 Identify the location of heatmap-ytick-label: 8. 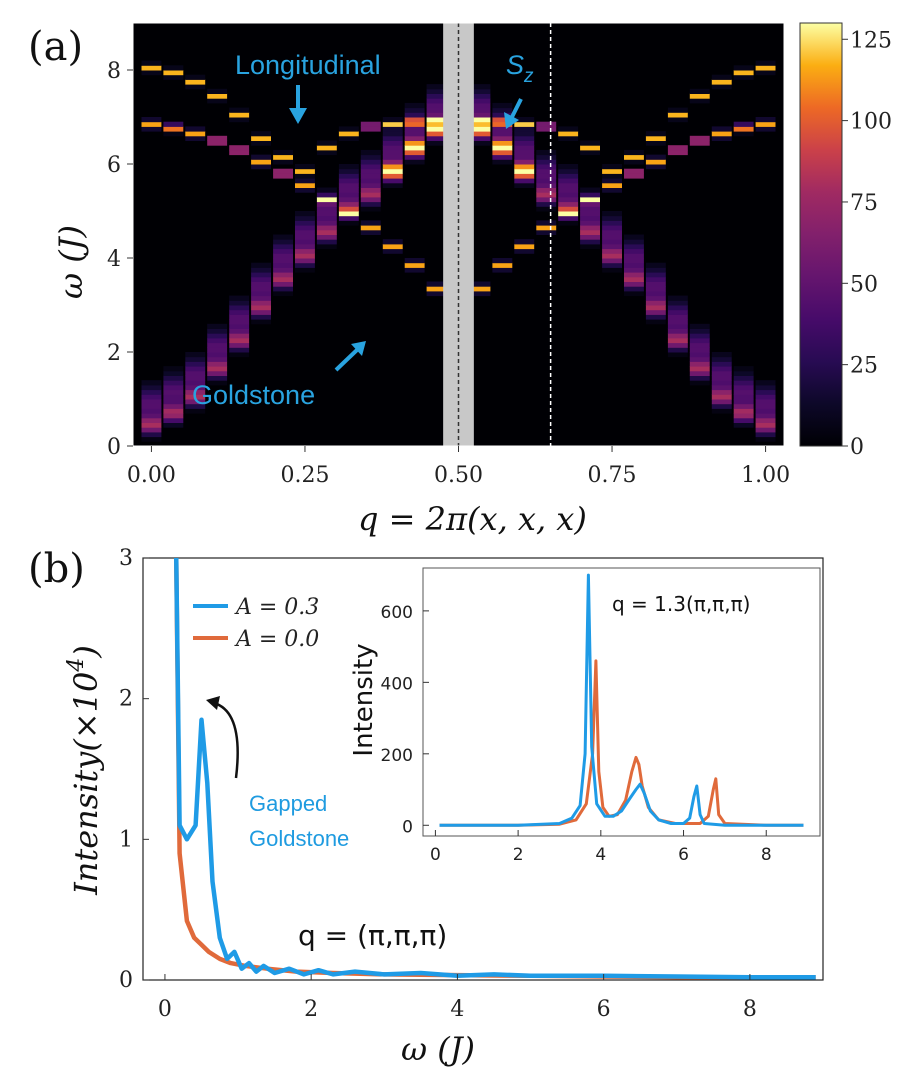
(114, 71).